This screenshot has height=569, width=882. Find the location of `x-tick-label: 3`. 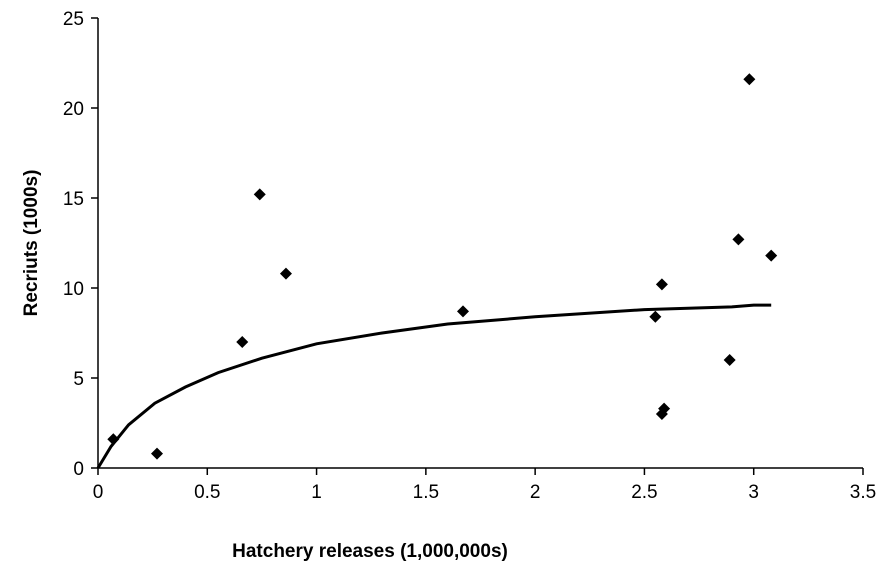

x-tick-label: 3 is located at coordinates (753, 492).